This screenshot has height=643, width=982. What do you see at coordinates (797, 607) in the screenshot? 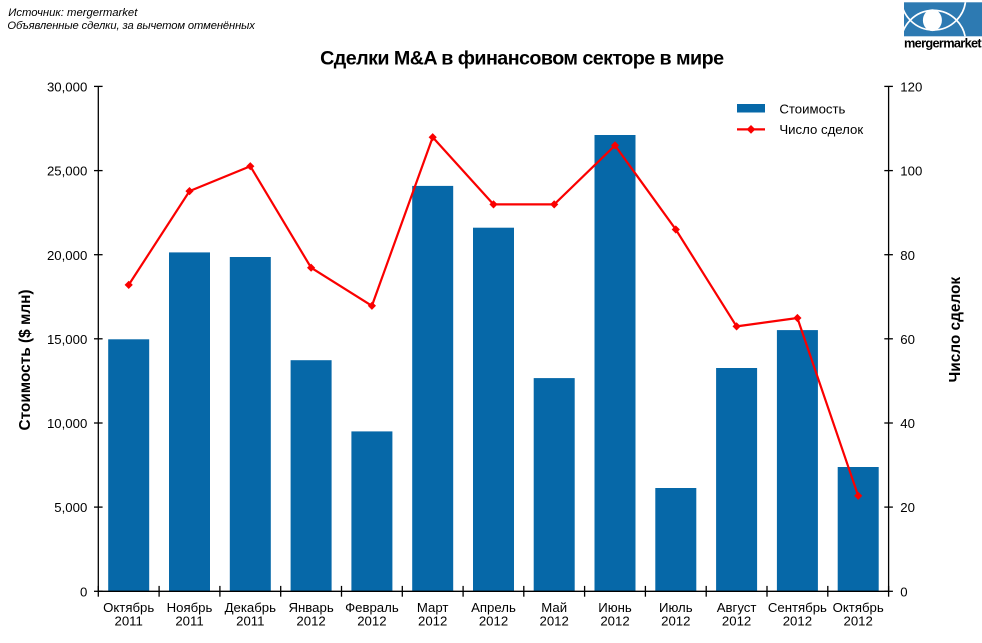
I see `svg-text: Сентябрь` at bounding box center [797, 607].